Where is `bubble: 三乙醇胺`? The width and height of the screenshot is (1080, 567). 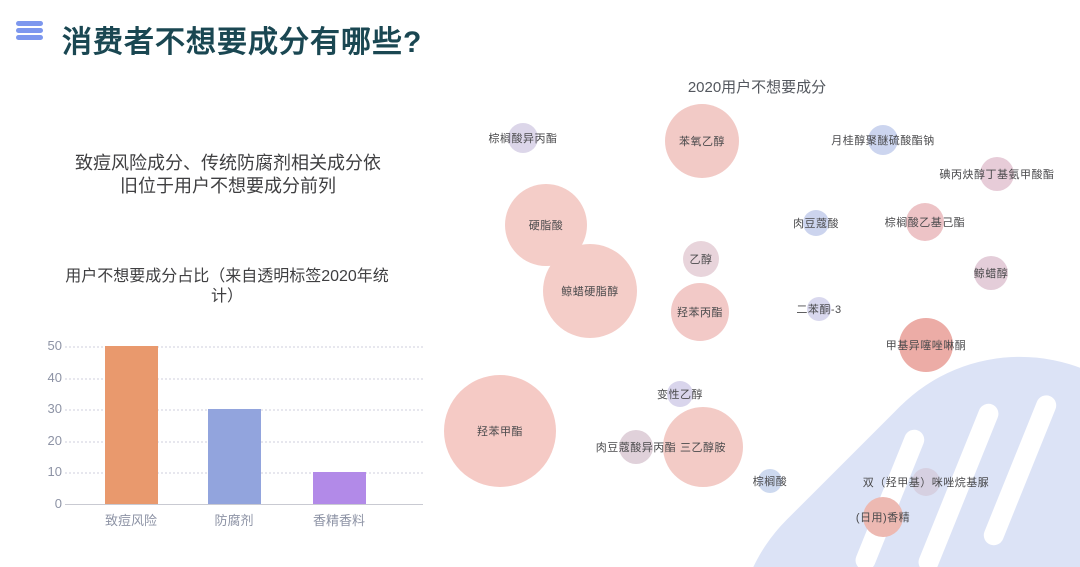
bubble: 三乙醇胺 is located at coordinates (703, 447).